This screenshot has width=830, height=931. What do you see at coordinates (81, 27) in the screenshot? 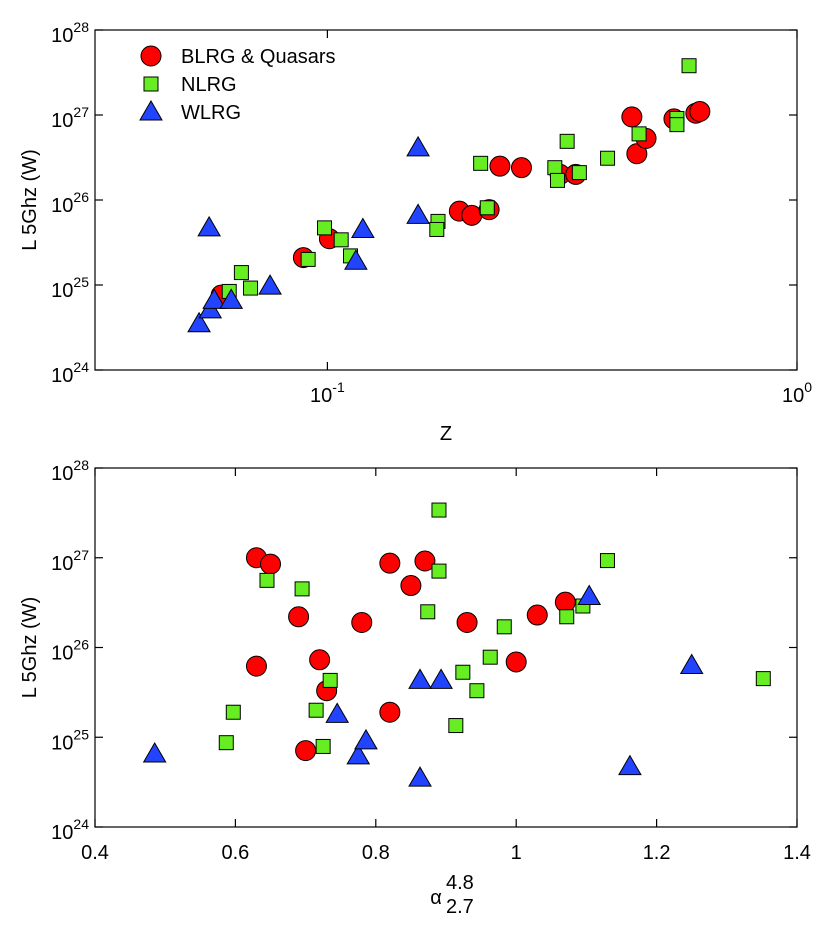
I see `tick-exponent: 28` at bounding box center [81, 27].